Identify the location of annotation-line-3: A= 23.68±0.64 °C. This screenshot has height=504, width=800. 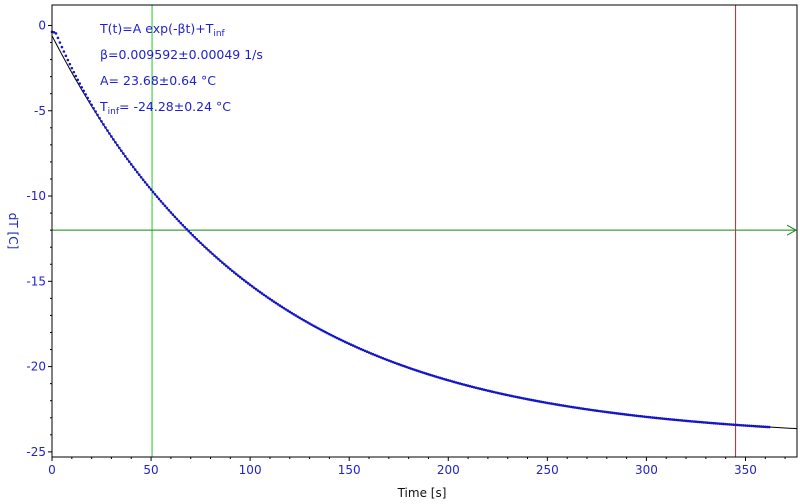
(158, 80).